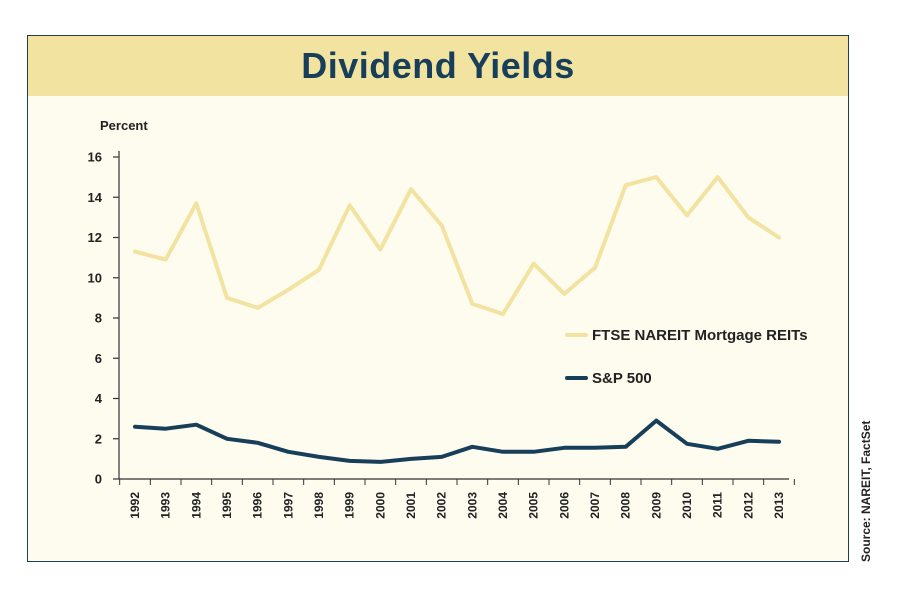  What do you see at coordinates (227, 505) in the screenshot?
I see `x-tick-label: 1995` at bounding box center [227, 505].